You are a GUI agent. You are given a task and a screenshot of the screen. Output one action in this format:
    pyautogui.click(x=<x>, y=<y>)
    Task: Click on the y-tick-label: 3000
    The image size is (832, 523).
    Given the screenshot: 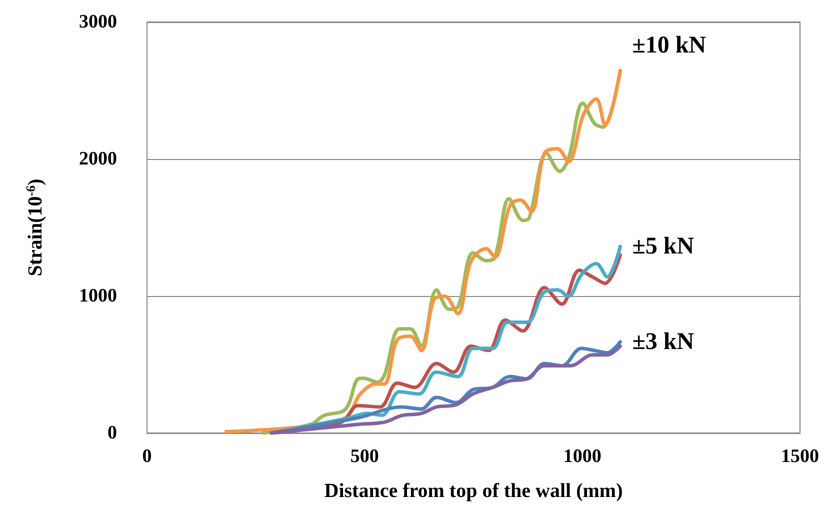 What is the action you would take?
    pyautogui.click(x=98, y=22)
    